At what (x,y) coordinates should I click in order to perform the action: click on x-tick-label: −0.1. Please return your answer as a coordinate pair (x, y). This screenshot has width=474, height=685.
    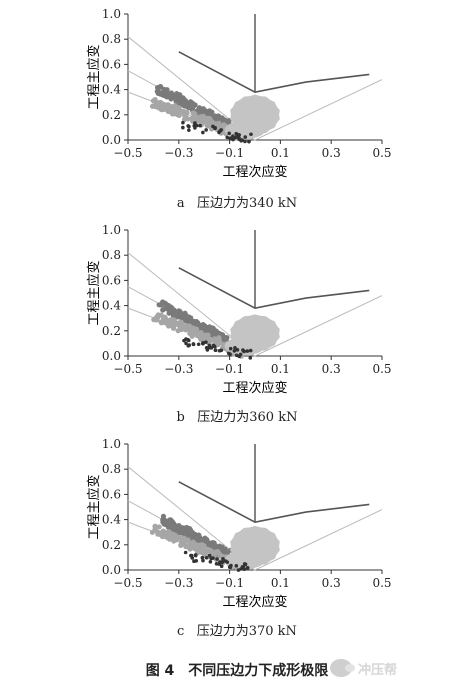
    Looking at the image, I should click on (229, 583).